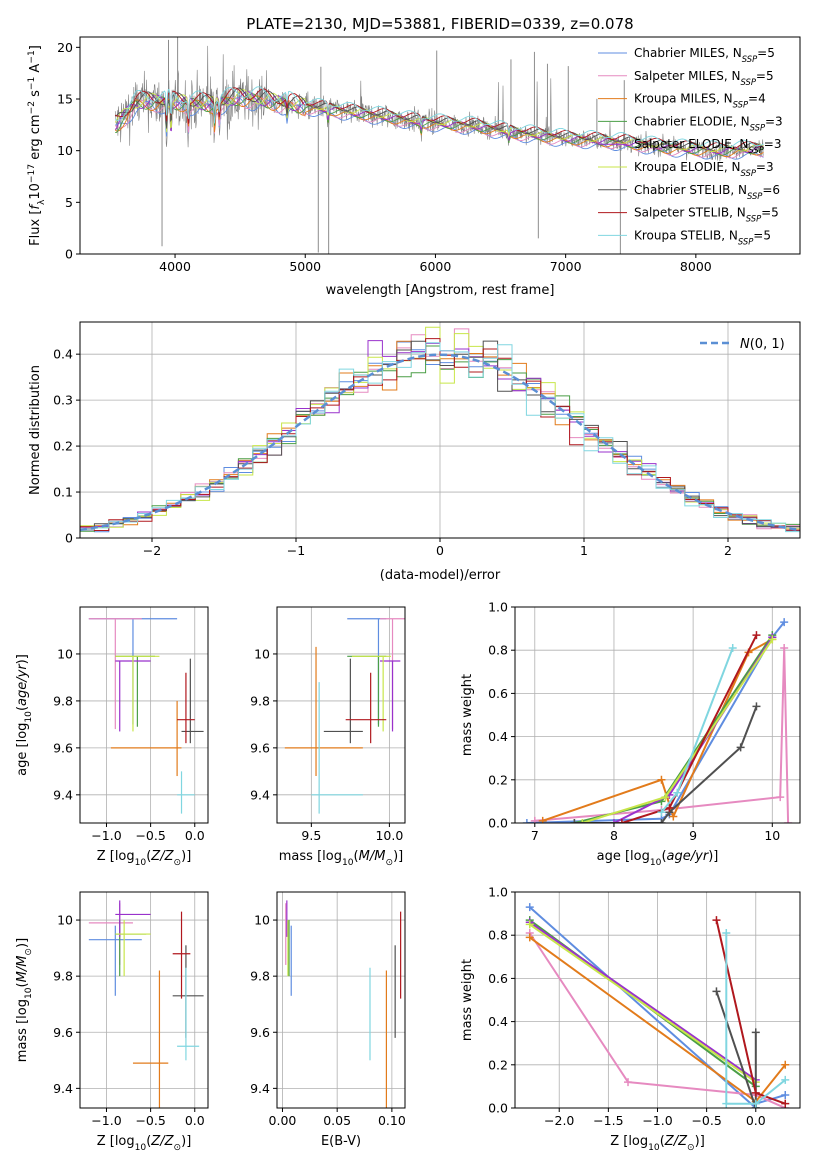 The height and width of the screenshot is (1174, 819). I want to click on x-tick-label: 10.0, so click(389, 835).